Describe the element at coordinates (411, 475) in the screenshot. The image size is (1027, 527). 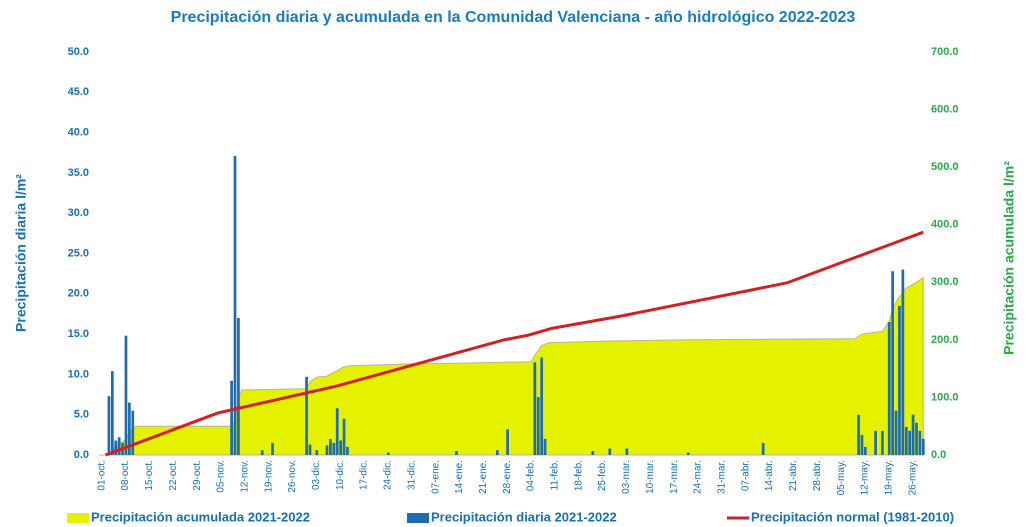
I see `x-tick-label: 31-dic.` at that location.